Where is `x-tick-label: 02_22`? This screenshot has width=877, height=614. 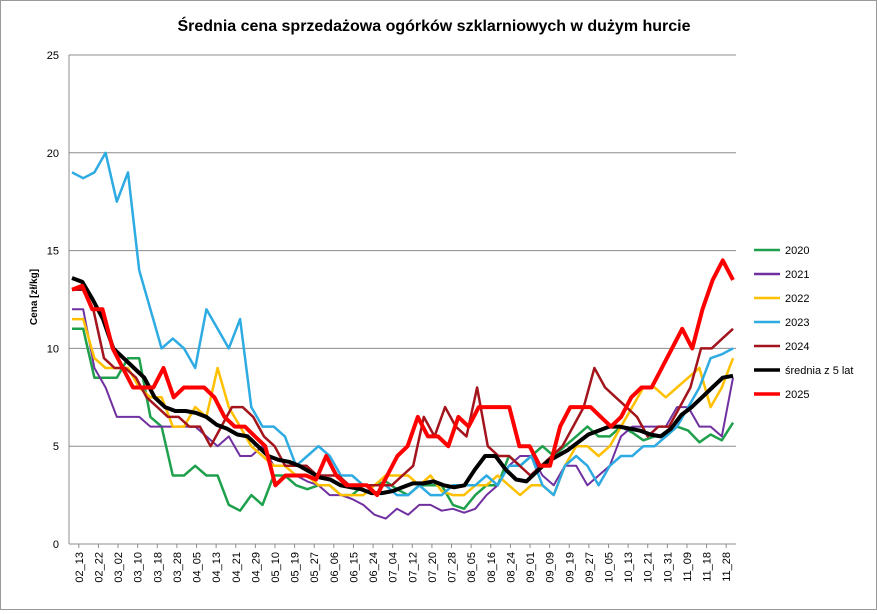
x-tick-label: 02_22 is located at coordinates (99, 567).